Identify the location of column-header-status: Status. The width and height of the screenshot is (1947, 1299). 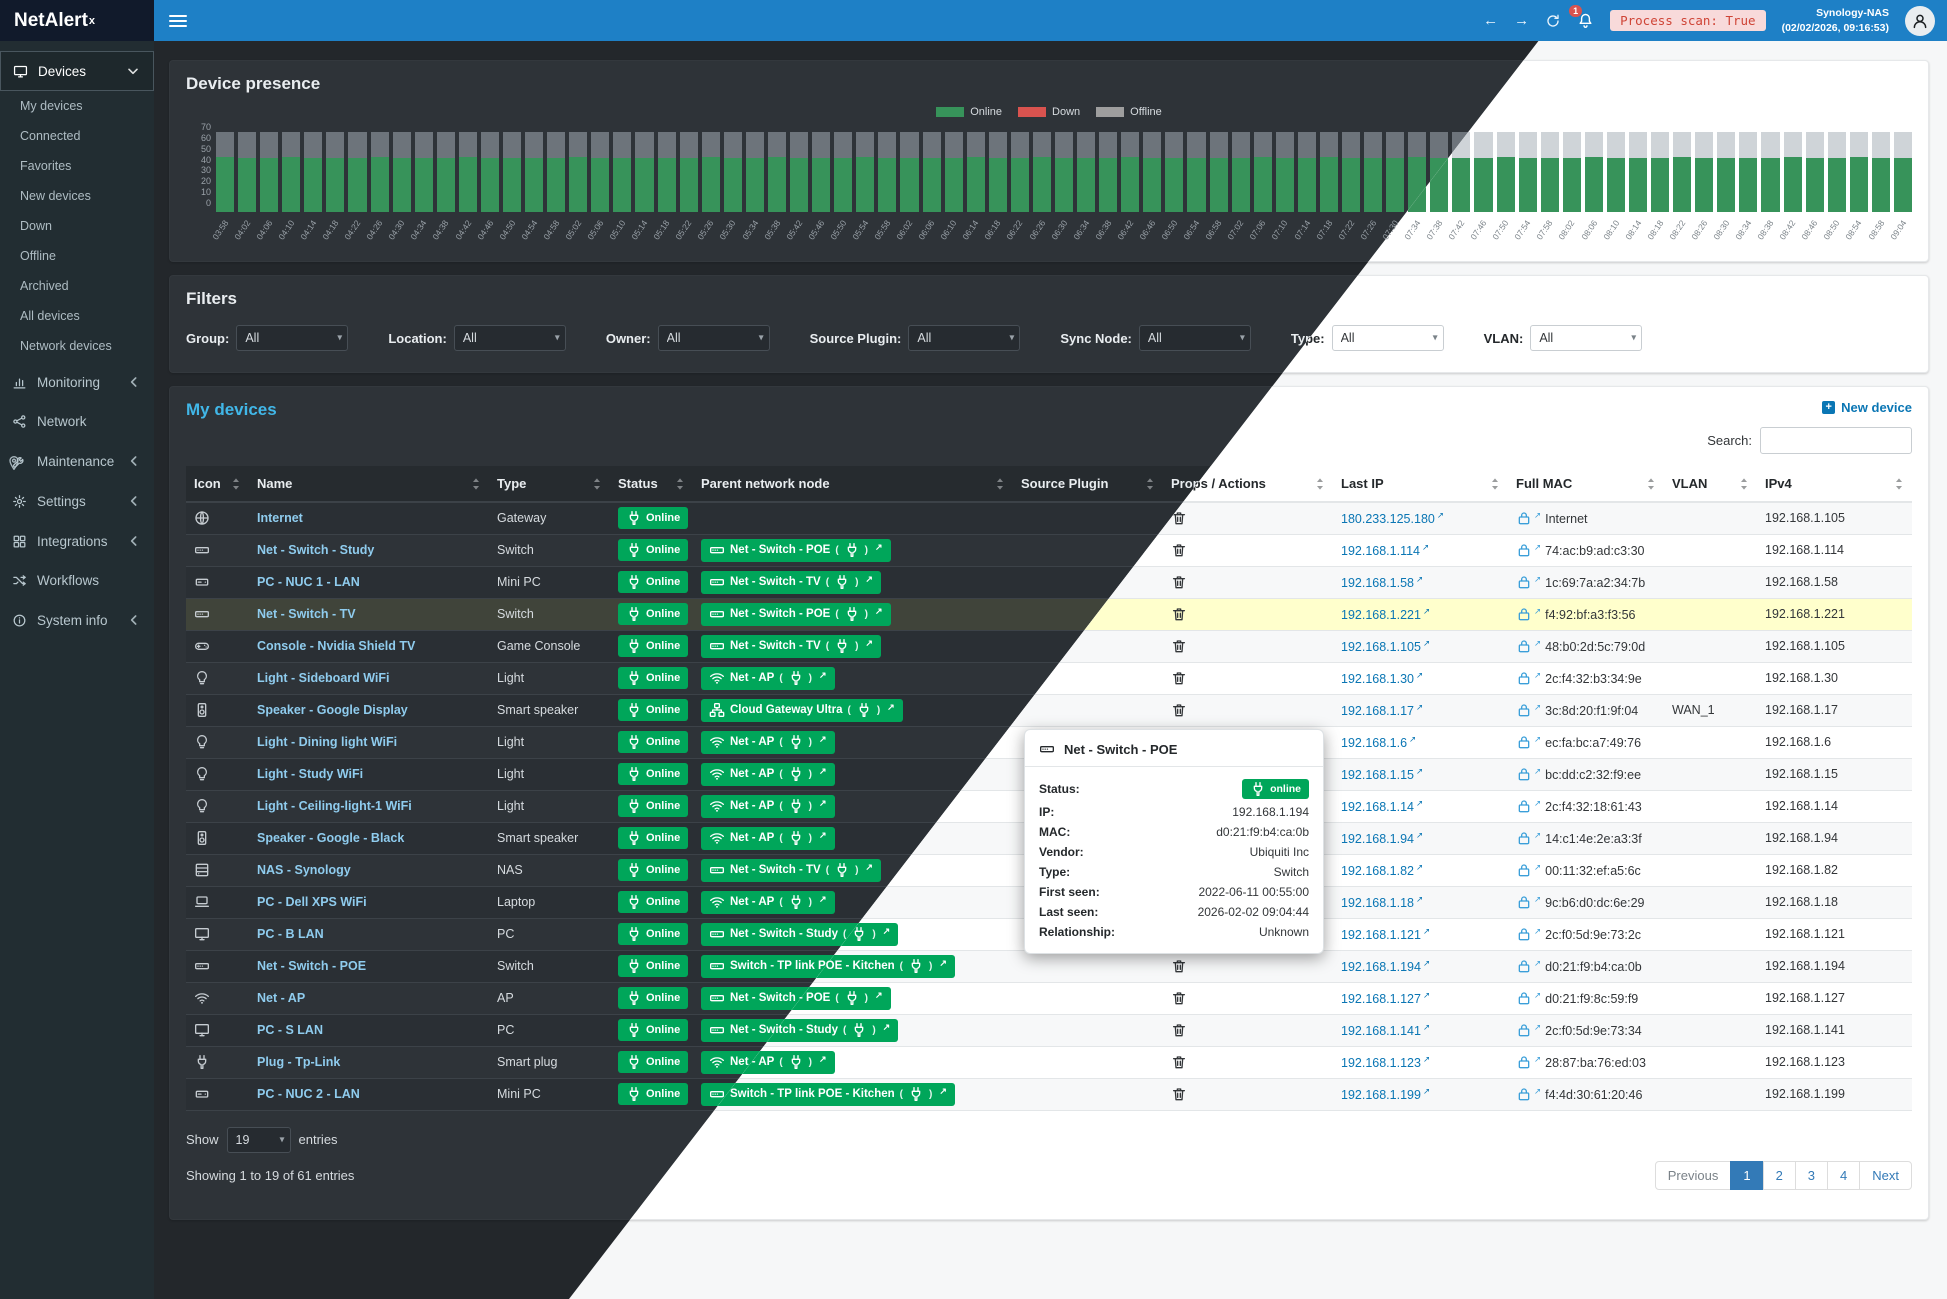
(651, 484).